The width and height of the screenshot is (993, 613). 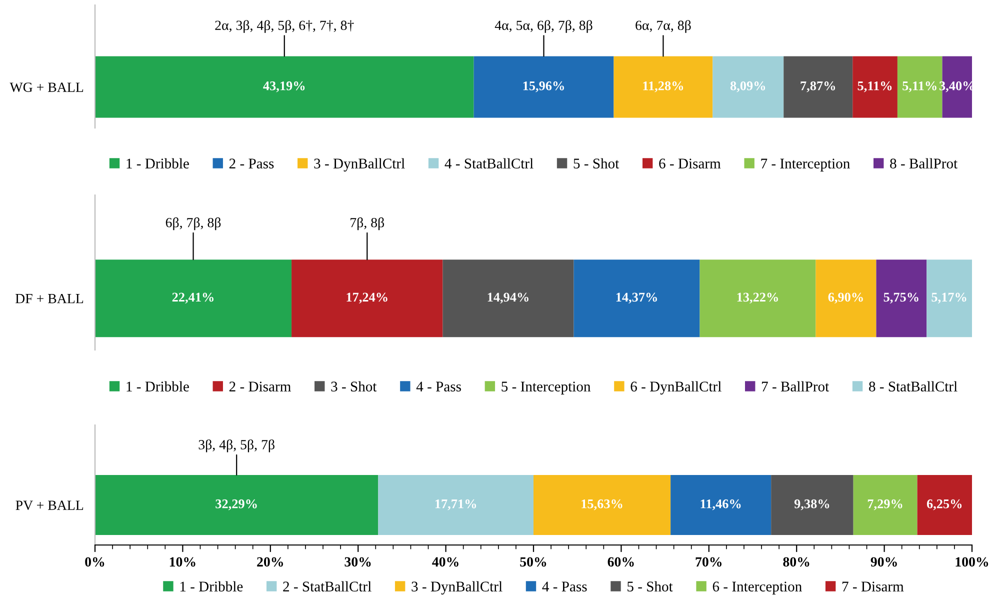 I want to click on legend-label: 4 - StatBallCtrl, so click(x=489, y=163).